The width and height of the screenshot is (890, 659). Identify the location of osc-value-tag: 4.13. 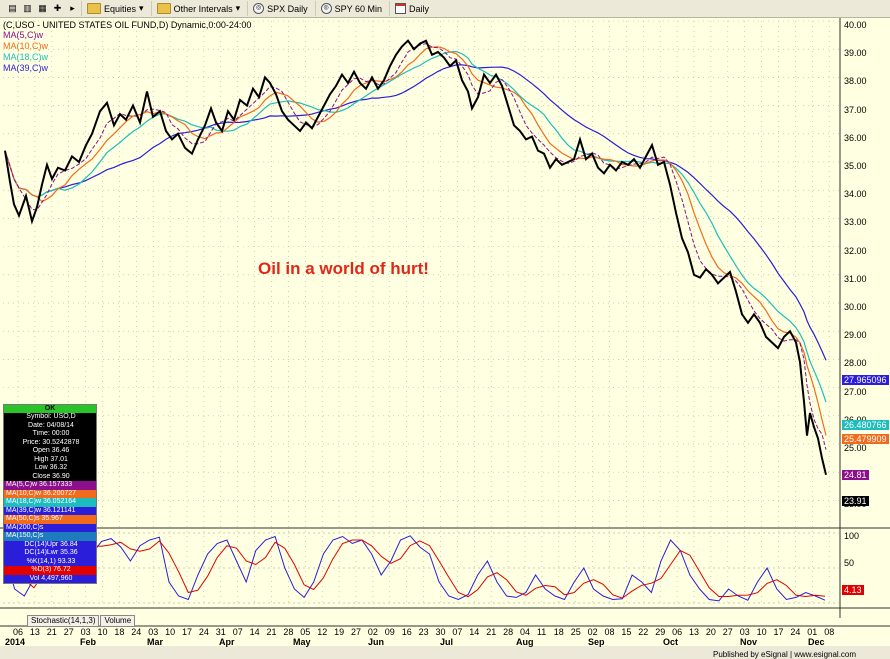
(853, 590).